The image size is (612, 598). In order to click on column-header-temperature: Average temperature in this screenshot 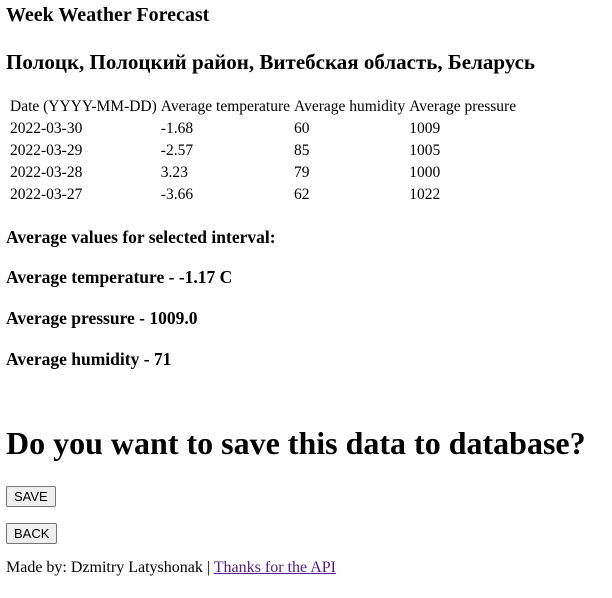, I will do `click(225, 106)`.